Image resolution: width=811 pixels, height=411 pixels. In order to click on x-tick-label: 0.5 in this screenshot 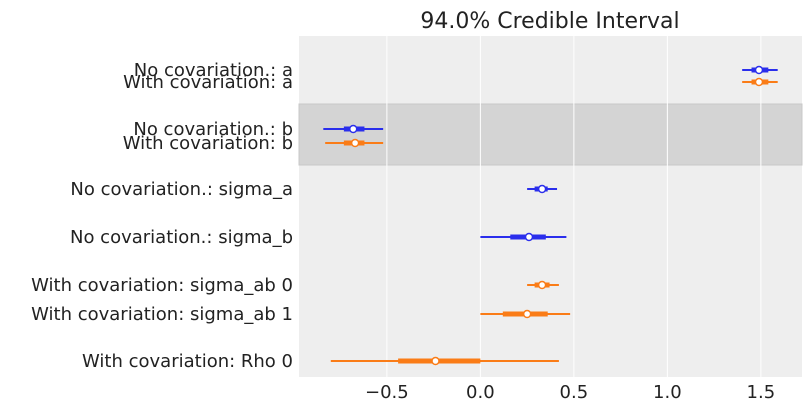, I will do `click(574, 392)`.